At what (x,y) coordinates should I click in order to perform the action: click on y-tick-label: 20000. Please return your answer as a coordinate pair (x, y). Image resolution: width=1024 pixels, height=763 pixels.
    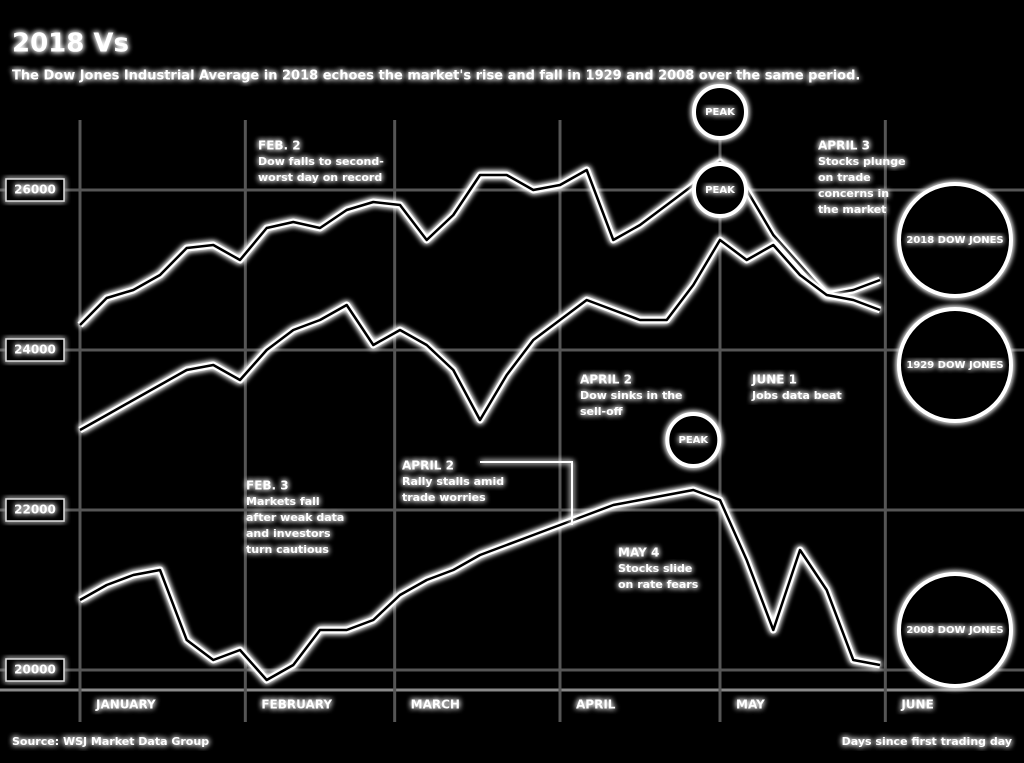
    Looking at the image, I should click on (35, 670).